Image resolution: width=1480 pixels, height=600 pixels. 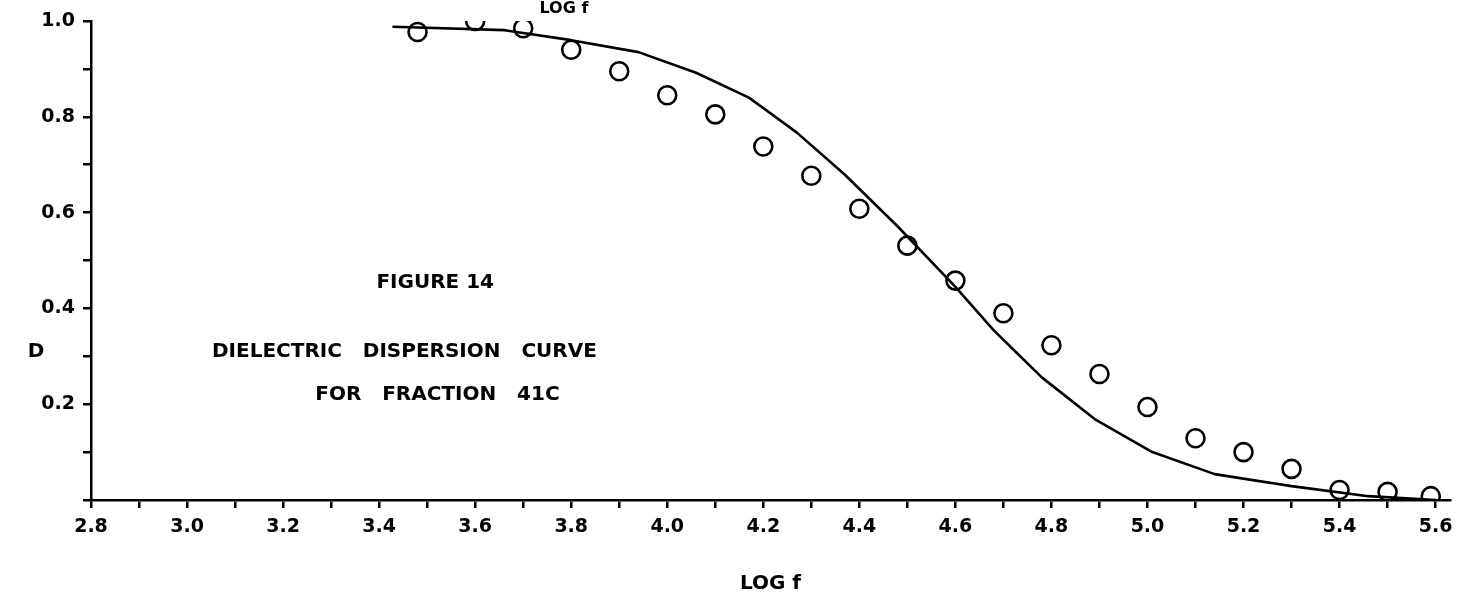 I want to click on x-tick-label: 4.4, so click(x=859, y=525).